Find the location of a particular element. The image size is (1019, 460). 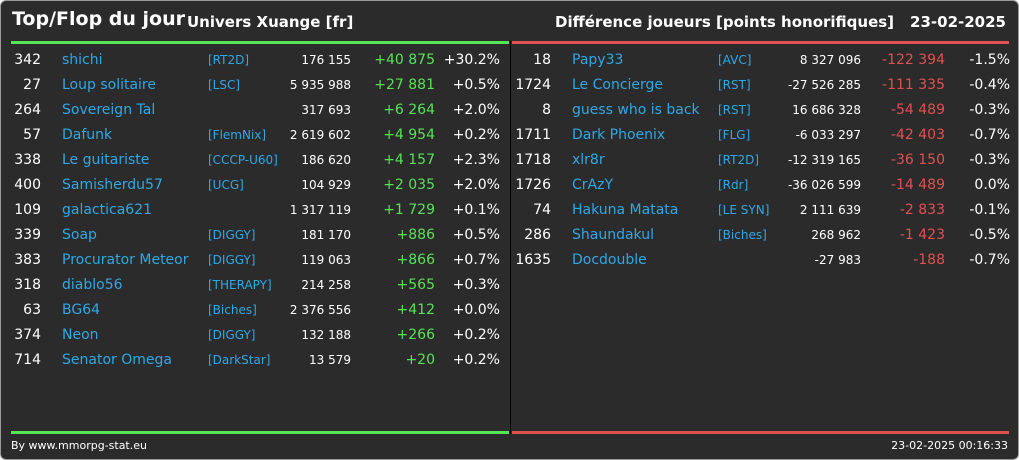

diff-cell: +2 035 is located at coordinates (409, 185).